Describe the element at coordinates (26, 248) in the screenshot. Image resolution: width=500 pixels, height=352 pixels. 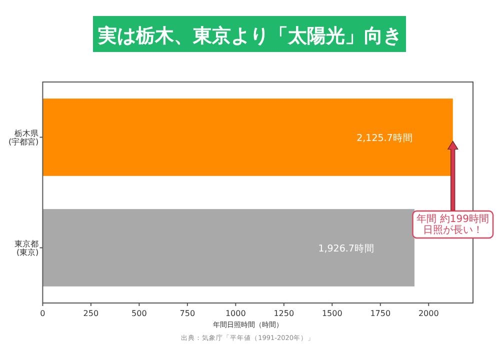
I see `y-tick-label: 東京都 (東京)` at that location.